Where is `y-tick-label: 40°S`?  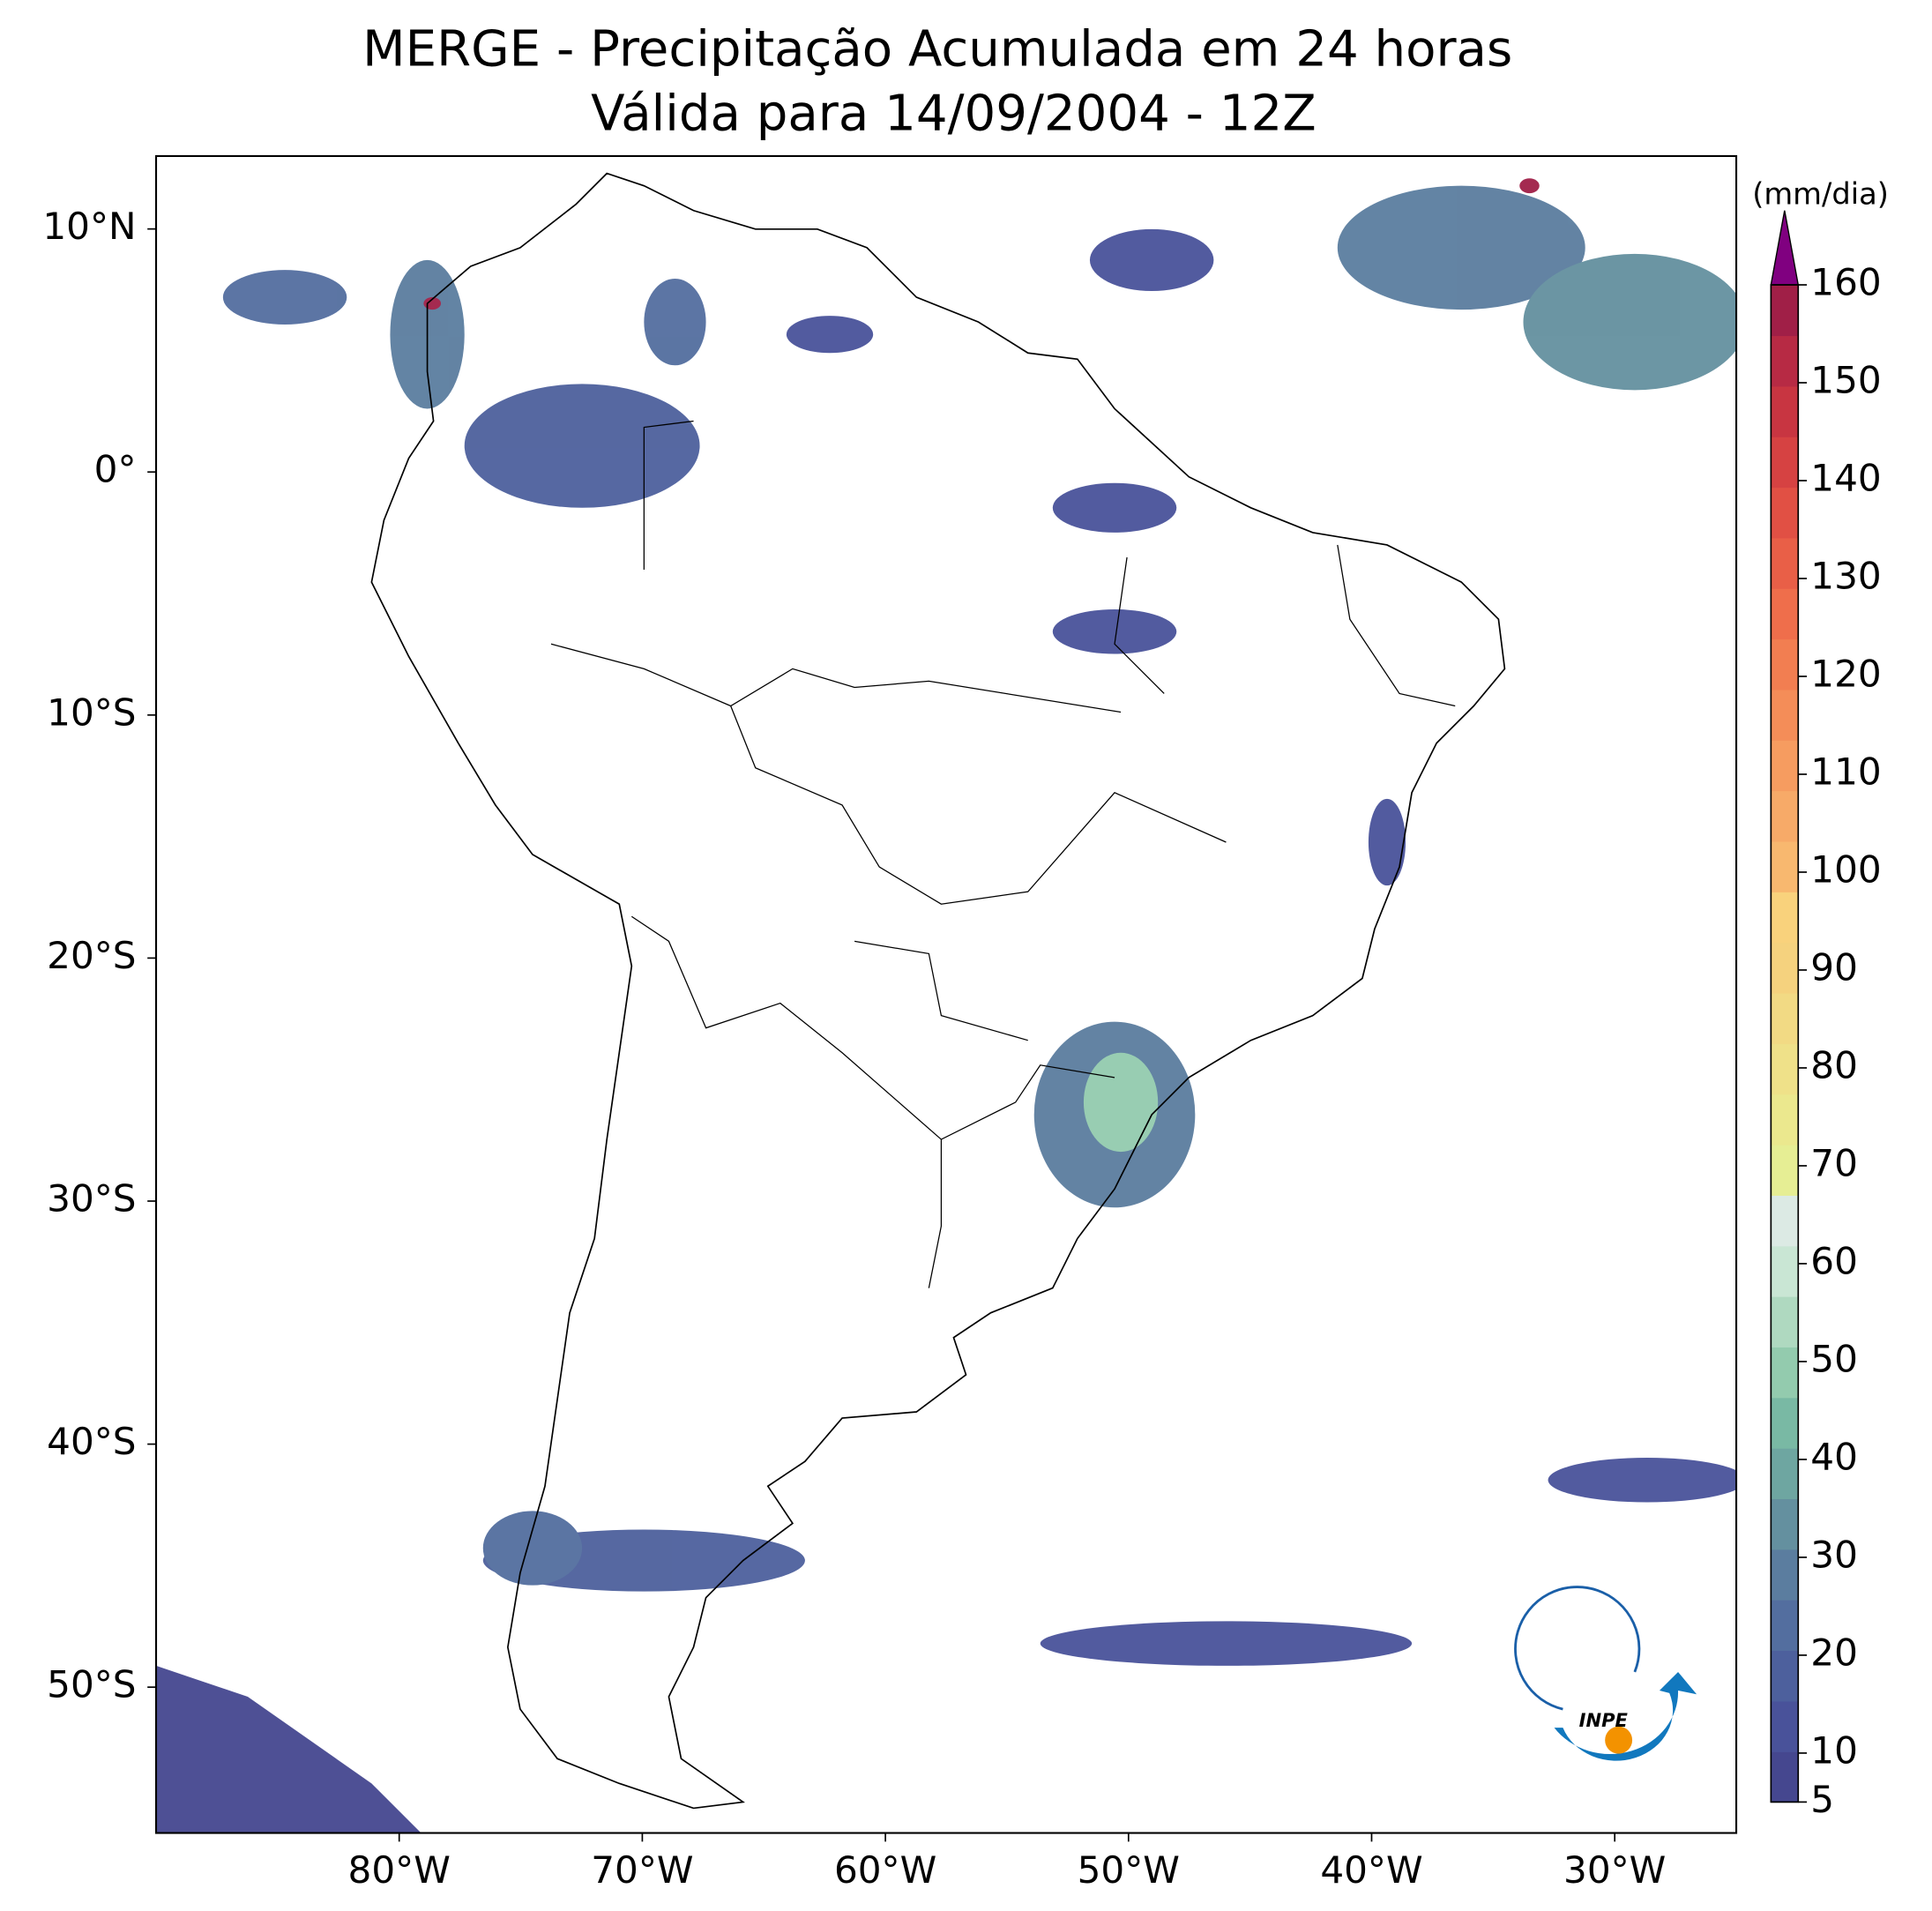
y-tick-label: 40°S is located at coordinates (91, 1441).